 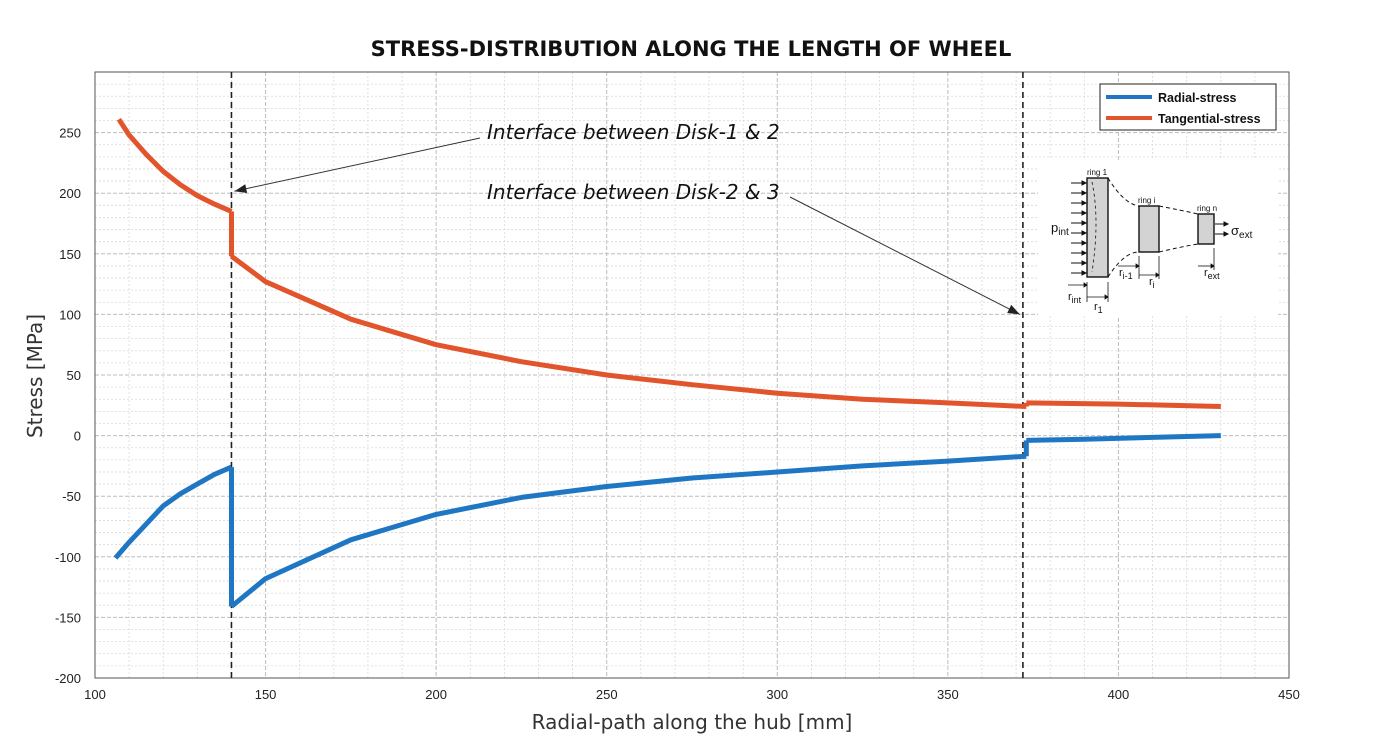 I want to click on x-tick-label: 450, so click(x=1289, y=694).